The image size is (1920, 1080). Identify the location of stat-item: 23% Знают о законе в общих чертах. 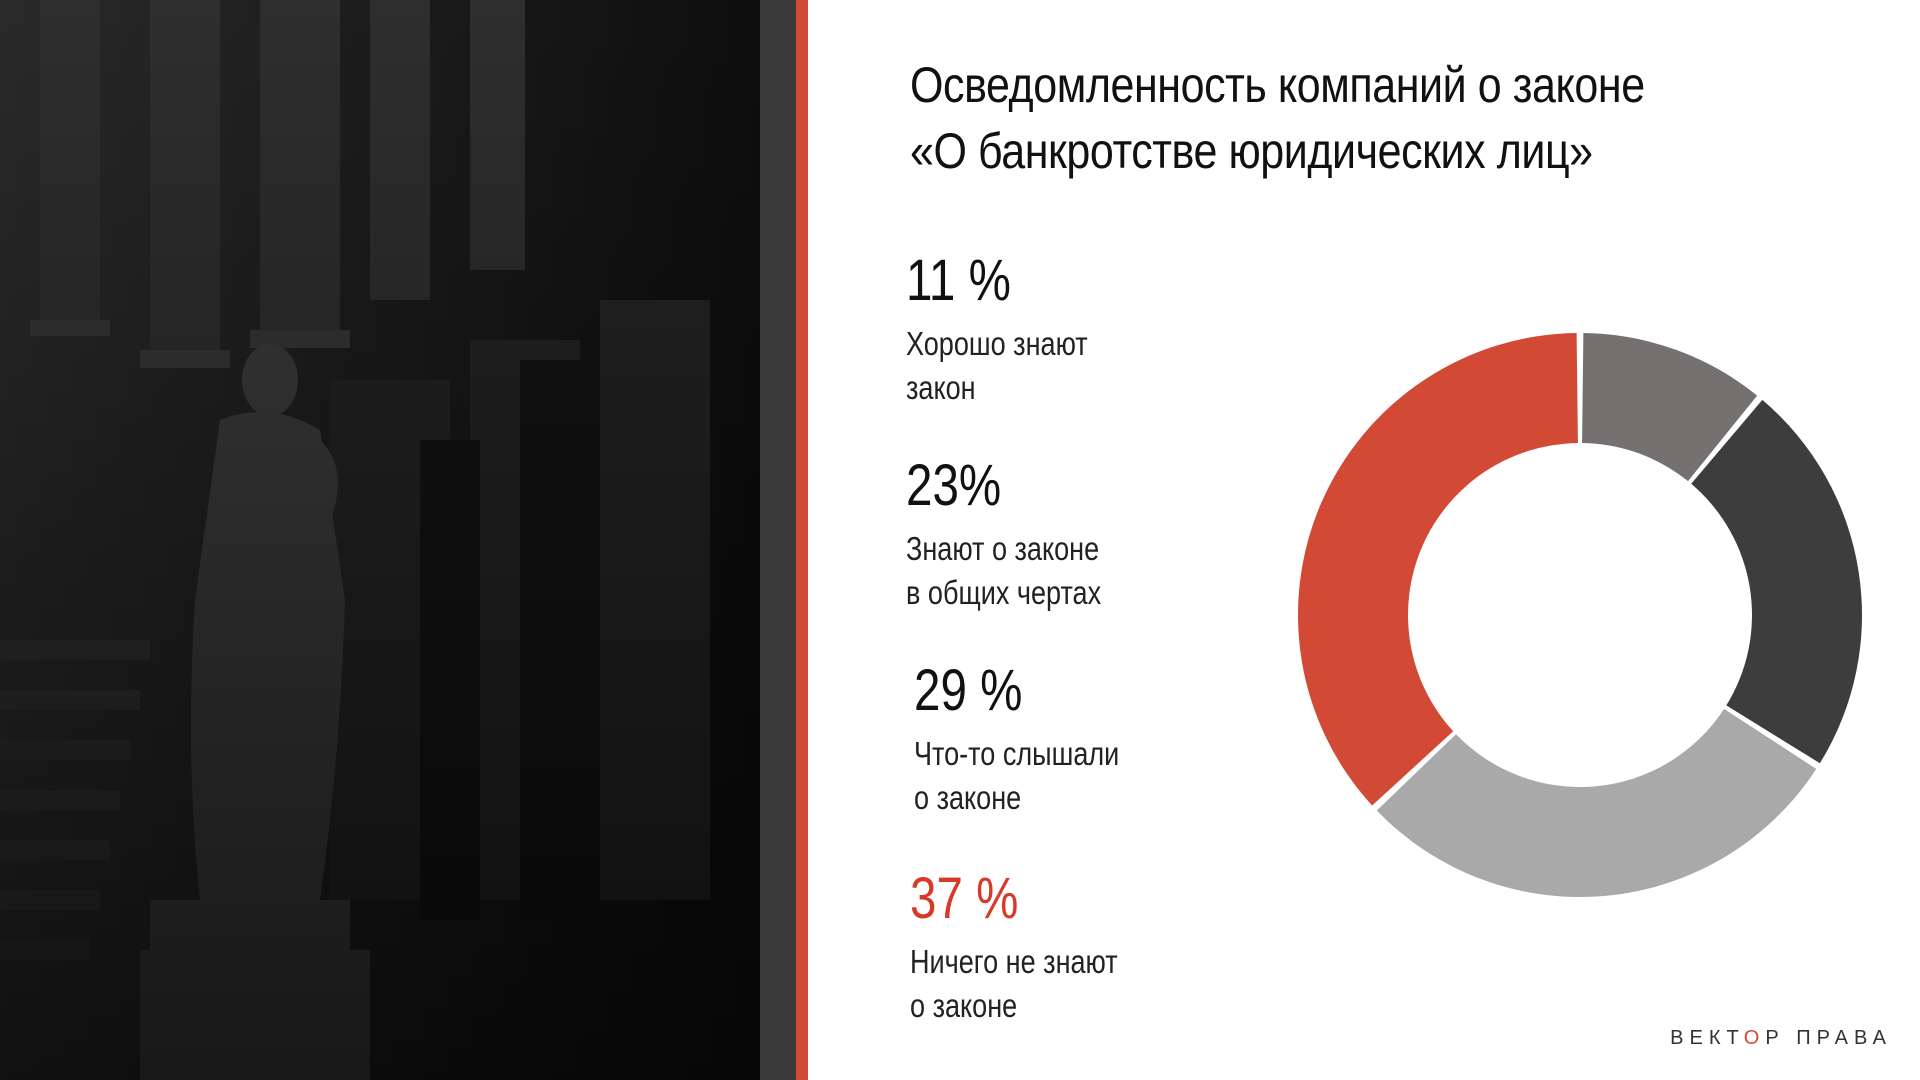
(1003, 535).